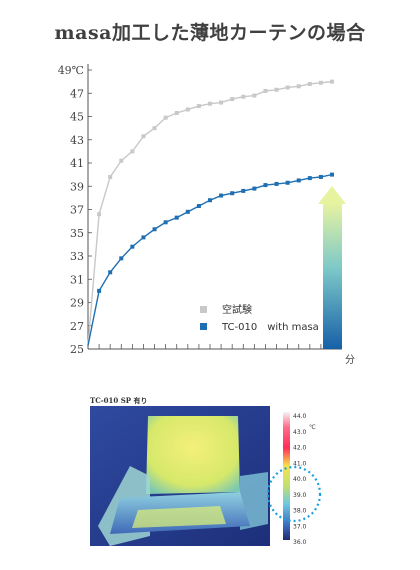  I want to click on gradient-arrow-head, so click(332, 195).